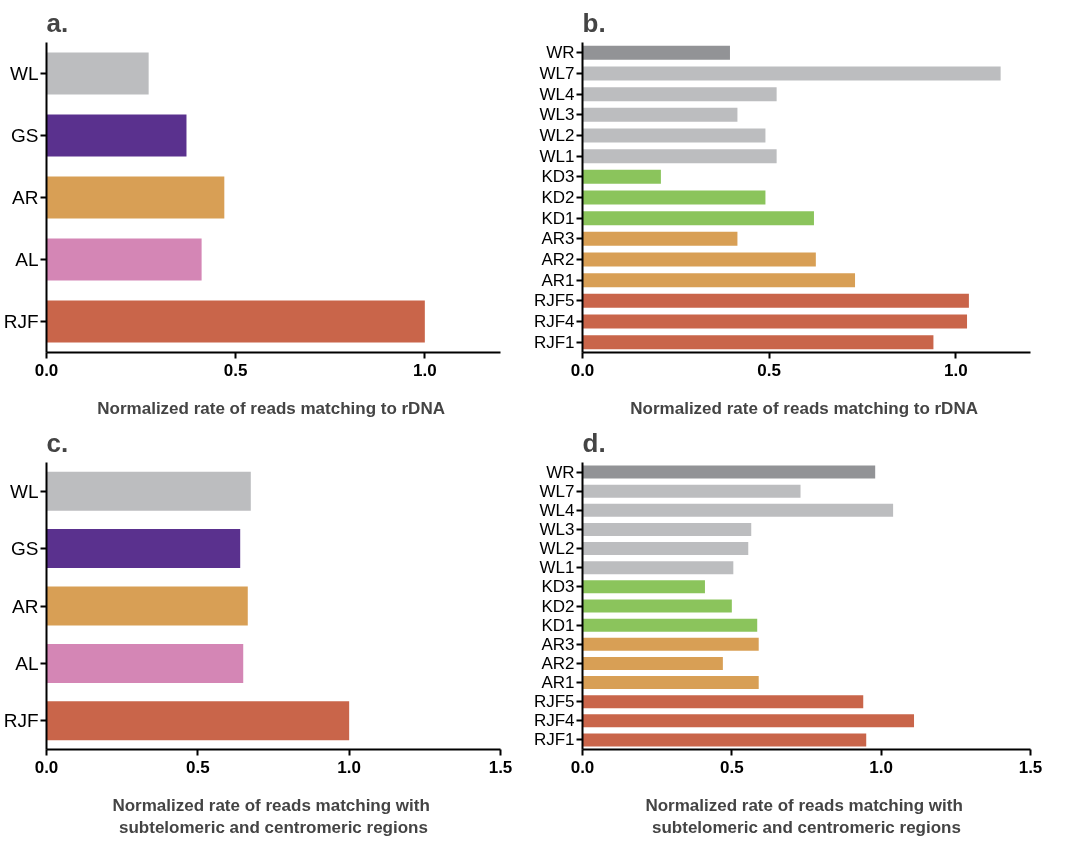 The width and height of the screenshot is (1072, 851). Describe the element at coordinates (594, 22) in the screenshot. I see `chart-title: b.` at that location.